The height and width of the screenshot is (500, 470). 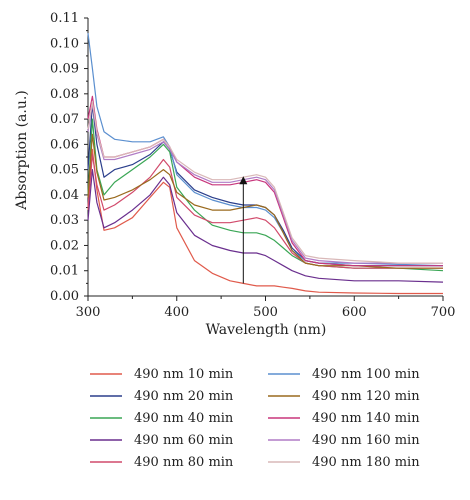 What do you see at coordinates (64, 220) in the screenshot?
I see `y-tick-label: 0.03` at bounding box center [64, 220].